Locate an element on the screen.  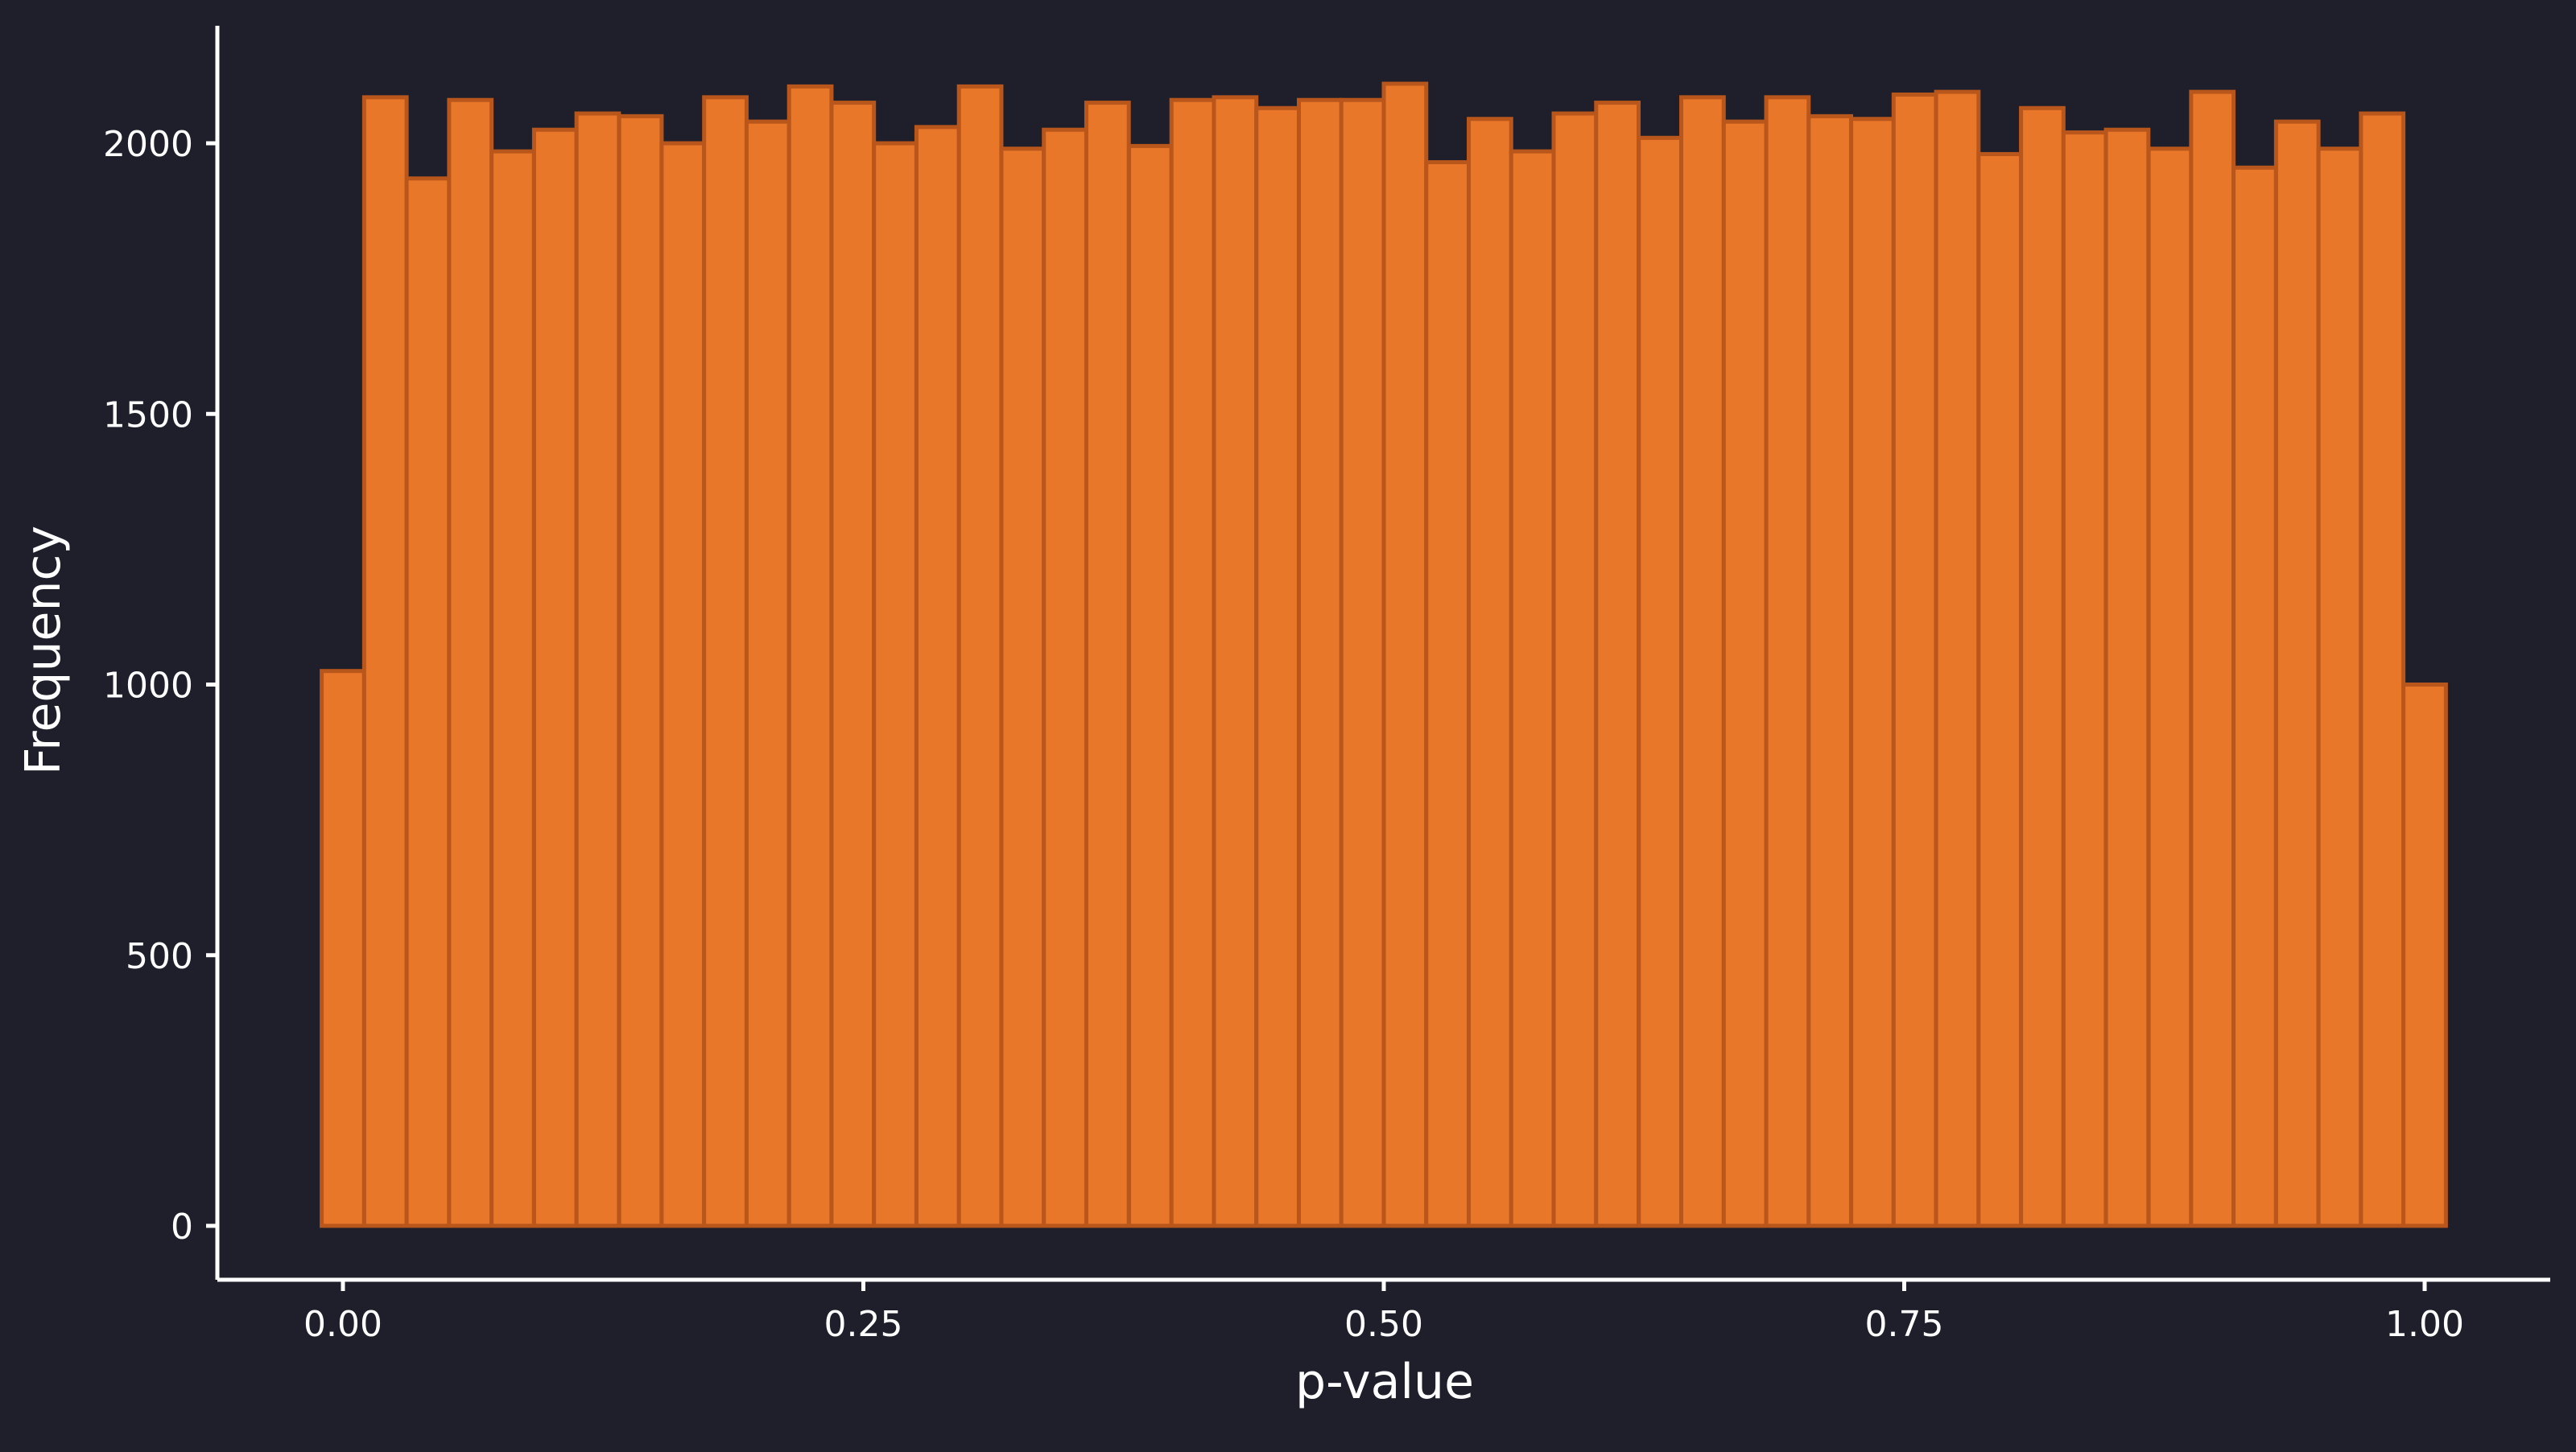
y-tick-label: 2000 is located at coordinates (148, 144).